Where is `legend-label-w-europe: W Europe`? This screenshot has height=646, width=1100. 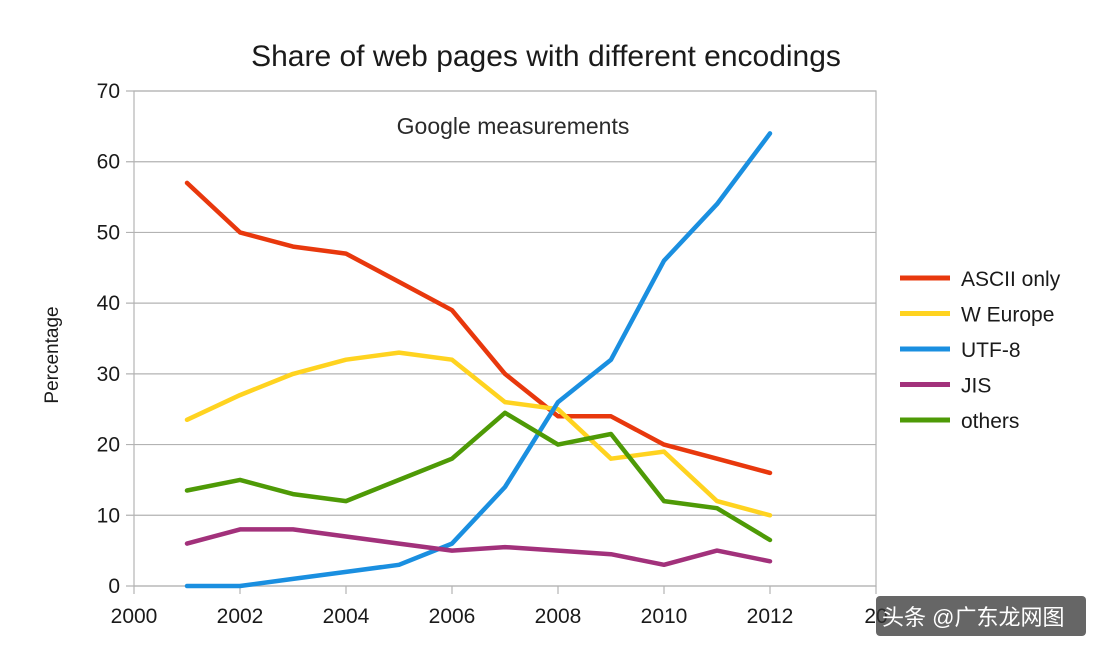
legend-label-w-europe: W Europe is located at coordinates (1007, 315).